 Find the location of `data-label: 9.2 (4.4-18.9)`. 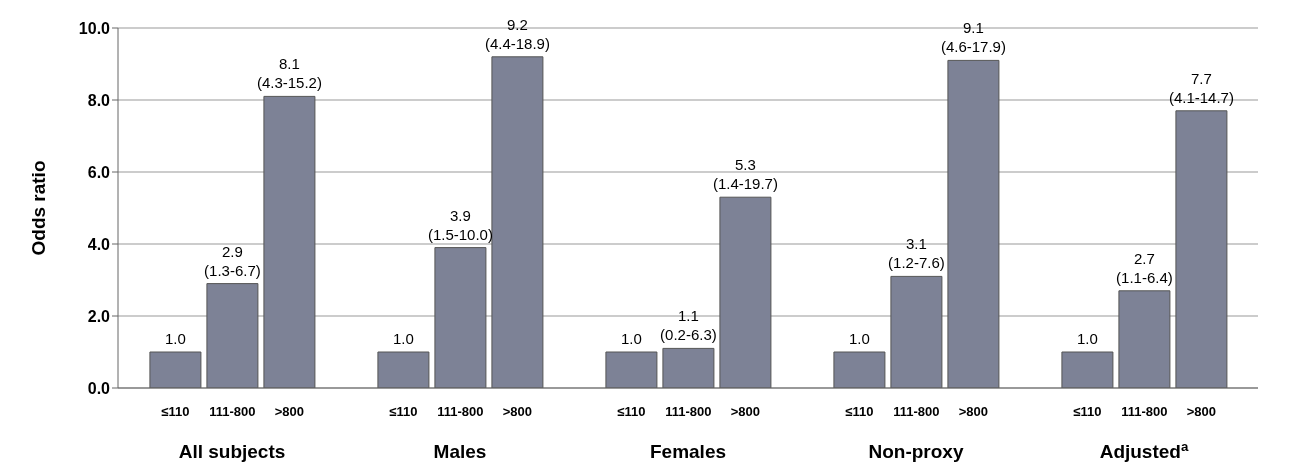

data-label: 9.2 (4.4-18.9) is located at coordinates (517, 33).